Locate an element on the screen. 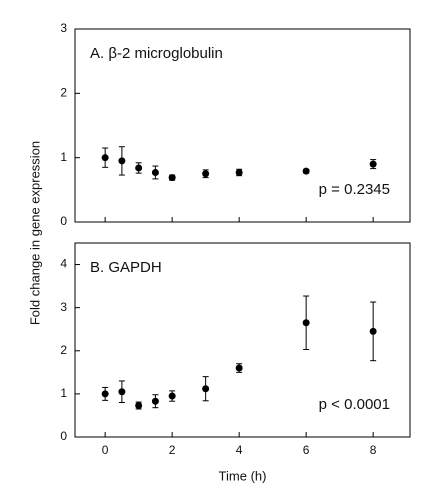 The height and width of the screenshot is (497, 435). x-tick-label: 0 is located at coordinates (105, 450).